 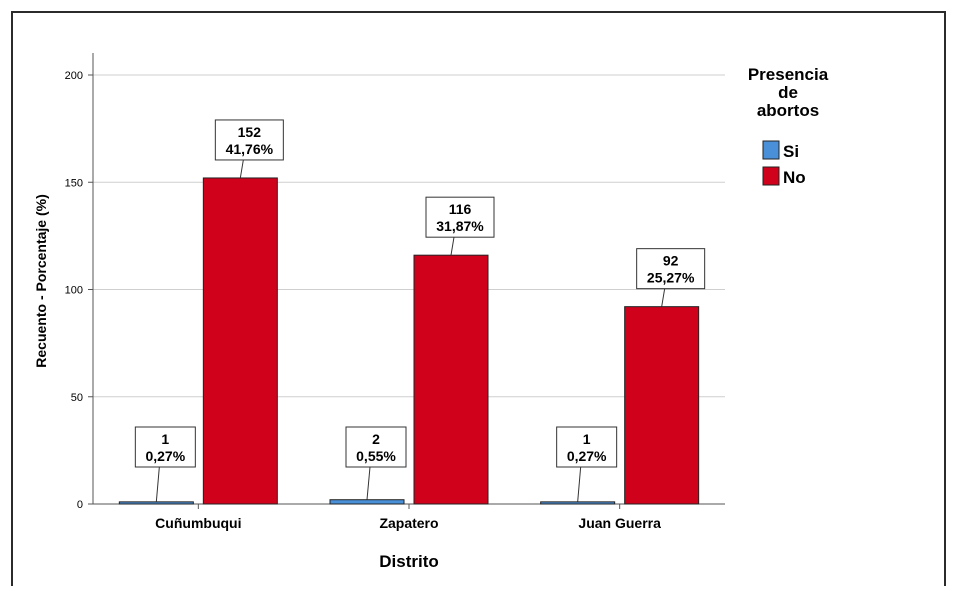 I want to click on data-label-count: 2, so click(x=376, y=439).